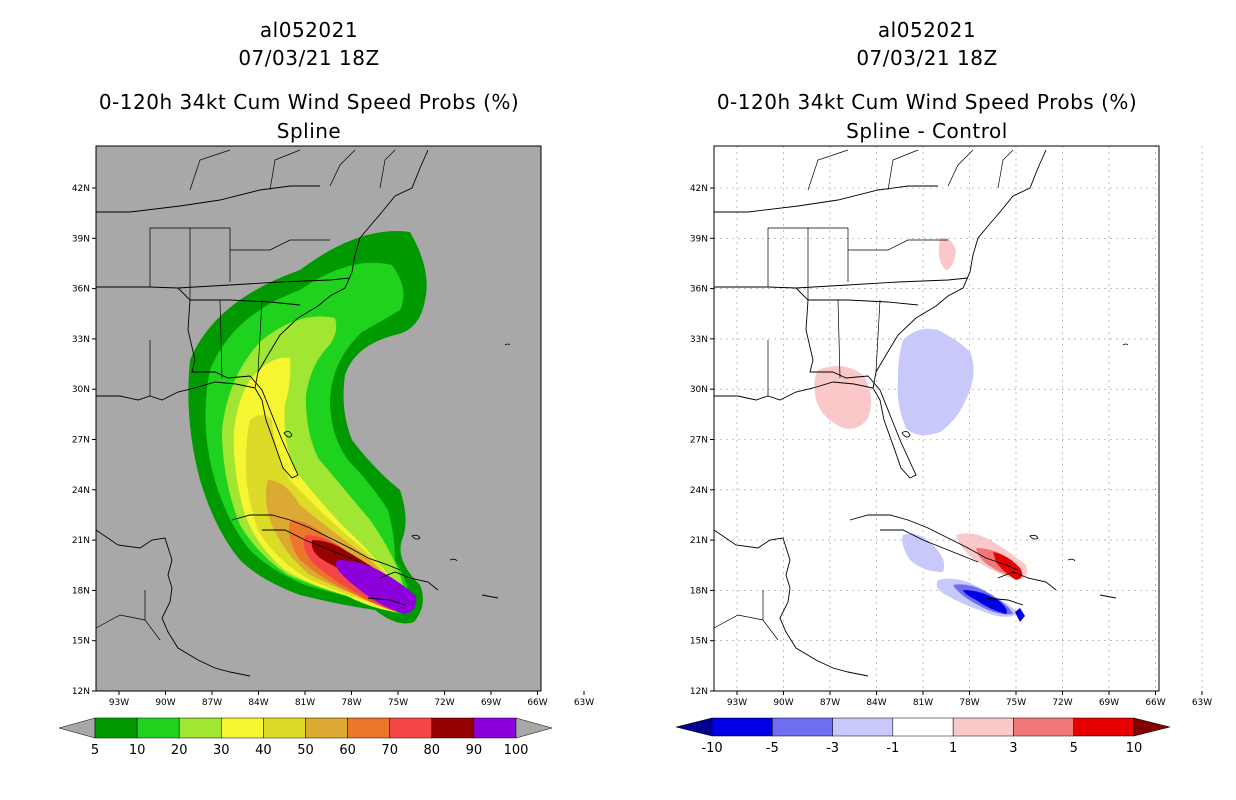 The image size is (1236, 800). What do you see at coordinates (699, 441) in the screenshot?
I see `lat-tick-label: 27N` at bounding box center [699, 441].